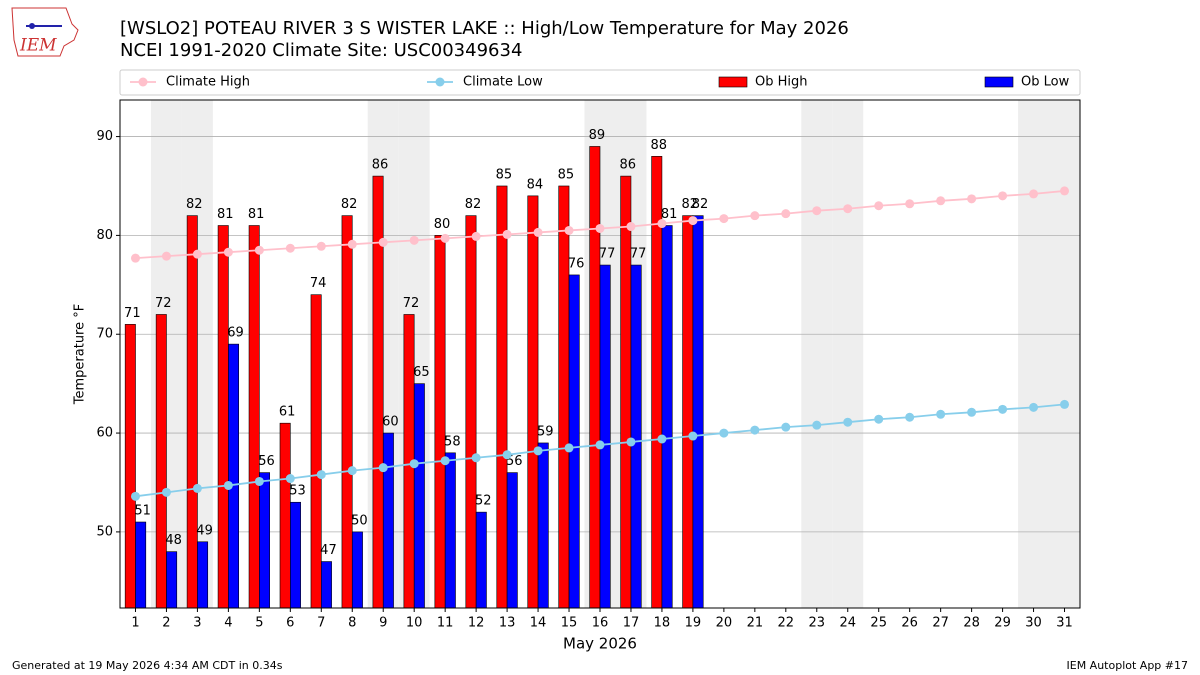 This screenshot has width=1200, height=675. Describe the element at coordinates (452, 441) in the screenshot. I see `data-label: 58` at that location.